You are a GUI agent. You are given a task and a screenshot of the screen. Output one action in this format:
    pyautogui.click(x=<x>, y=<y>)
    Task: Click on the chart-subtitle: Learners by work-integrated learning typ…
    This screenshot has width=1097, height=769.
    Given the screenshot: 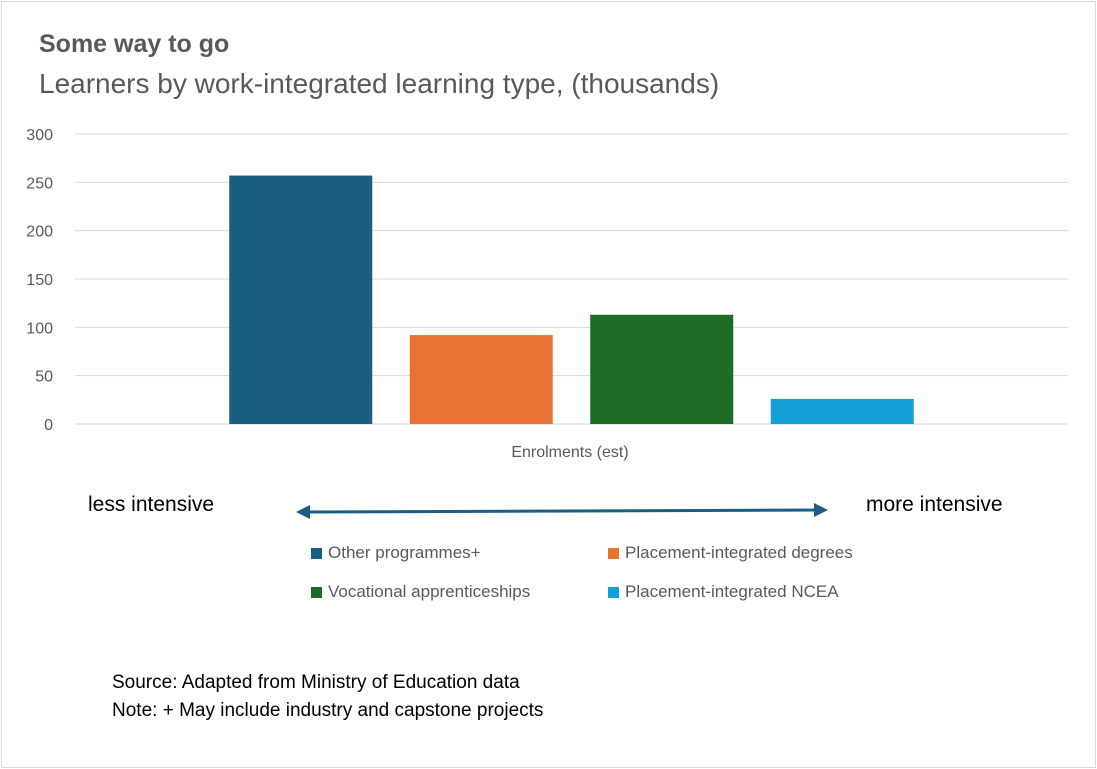 What is the action you would take?
    pyautogui.click(x=379, y=83)
    